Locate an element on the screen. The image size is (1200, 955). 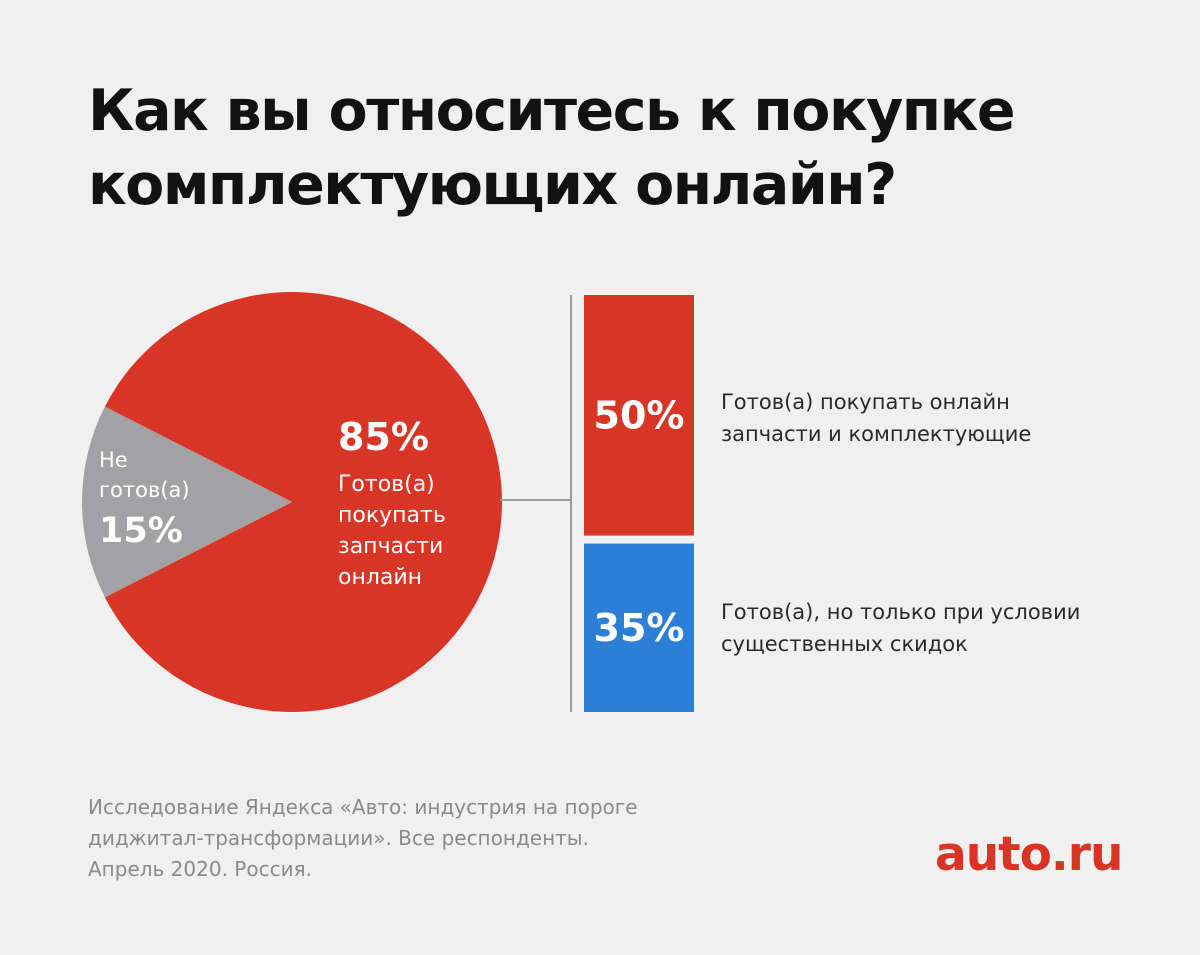
slice-caption-ready-line: онлайн is located at coordinates (380, 577).